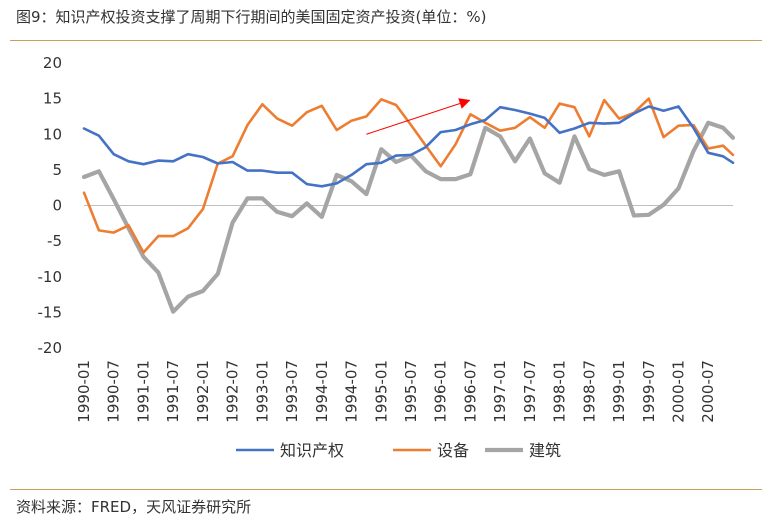 Image resolution: width=769 pixels, height=530 pixels. I want to click on x-tick-label: 1994-07, so click(352, 391).